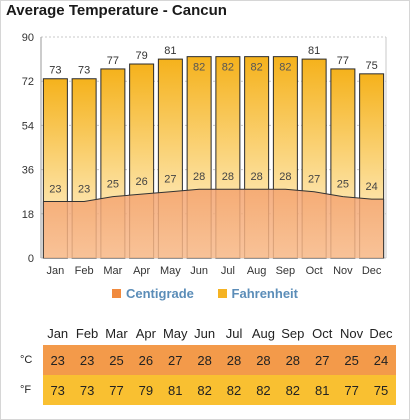 The height and width of the screenshot is (420, 410). I want to click on fahrenheit-cell: 75, so click(381, 390).